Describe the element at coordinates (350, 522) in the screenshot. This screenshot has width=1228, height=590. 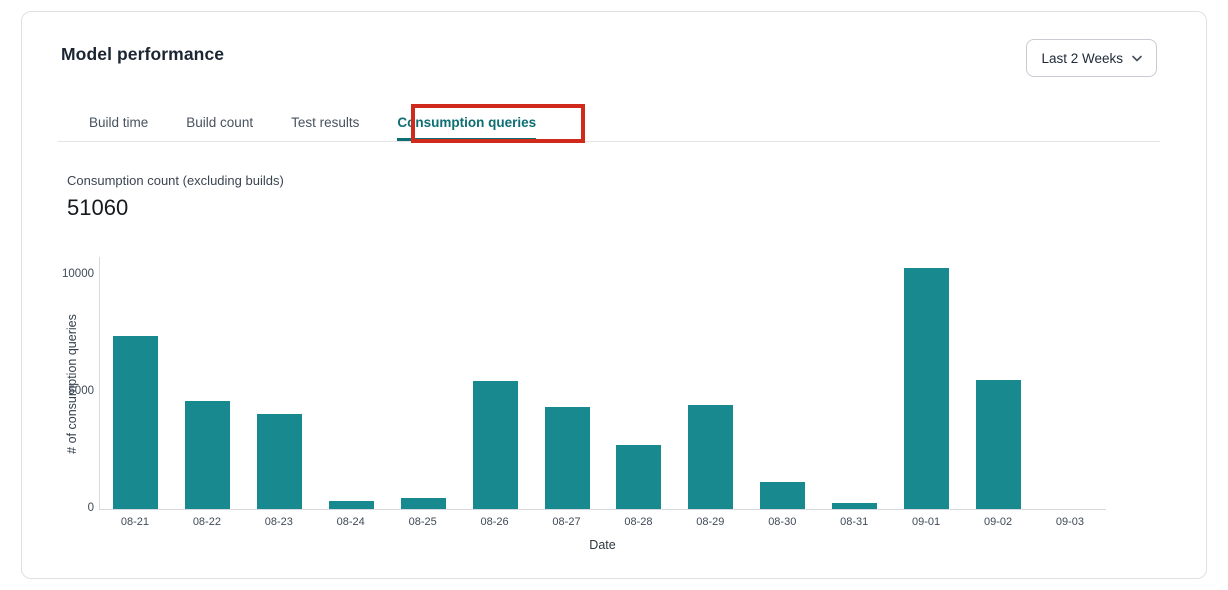
I see `x-tick-label: 08-24` at that location.